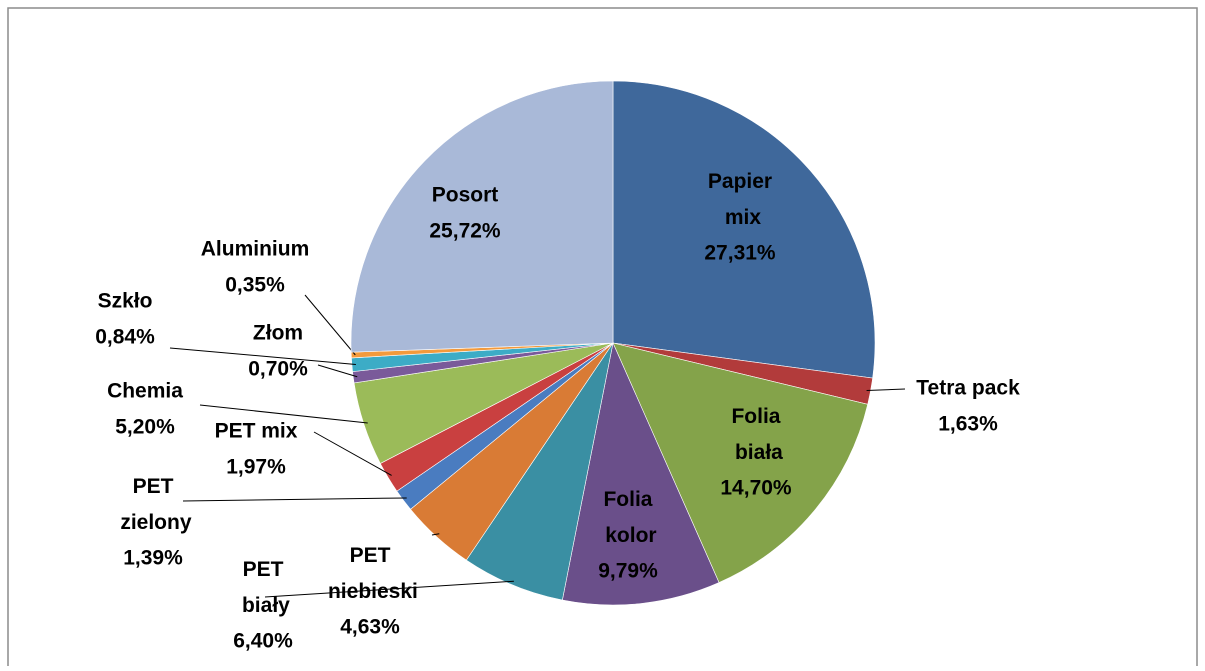 The height and width of the screenshot is (671, 1205). I want to click on slice-label: Folia kolor, so click(627, 517).